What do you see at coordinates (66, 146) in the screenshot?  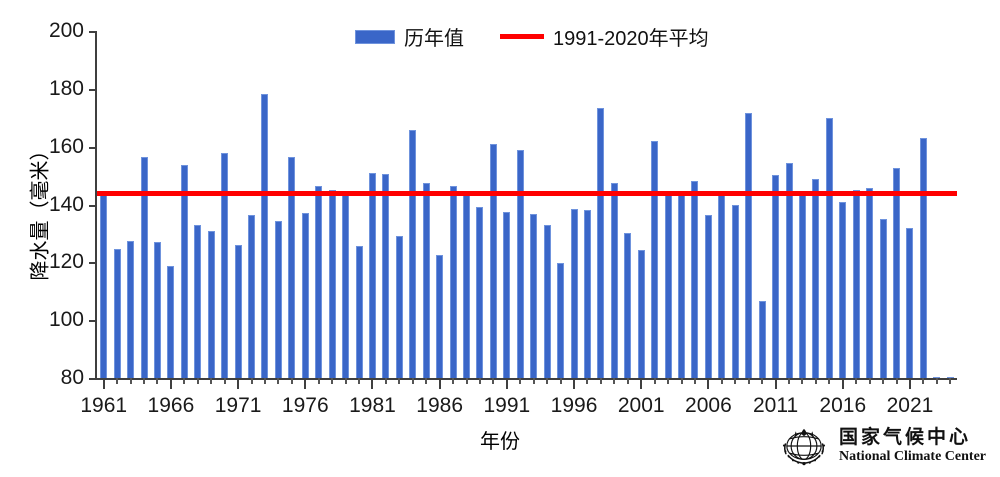 I see `y-axis-tick-label: 160` at bounding box center [66, 146].